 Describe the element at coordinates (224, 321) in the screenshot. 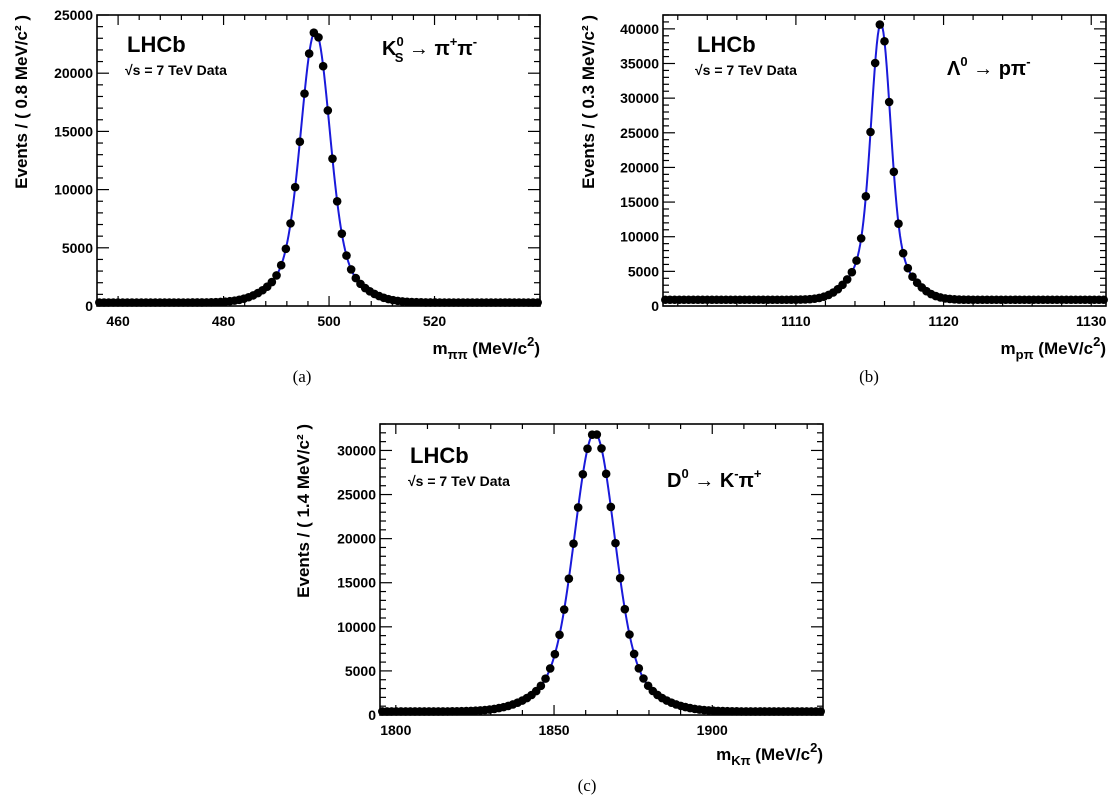

I see `x-tick-label: 480` at that location.